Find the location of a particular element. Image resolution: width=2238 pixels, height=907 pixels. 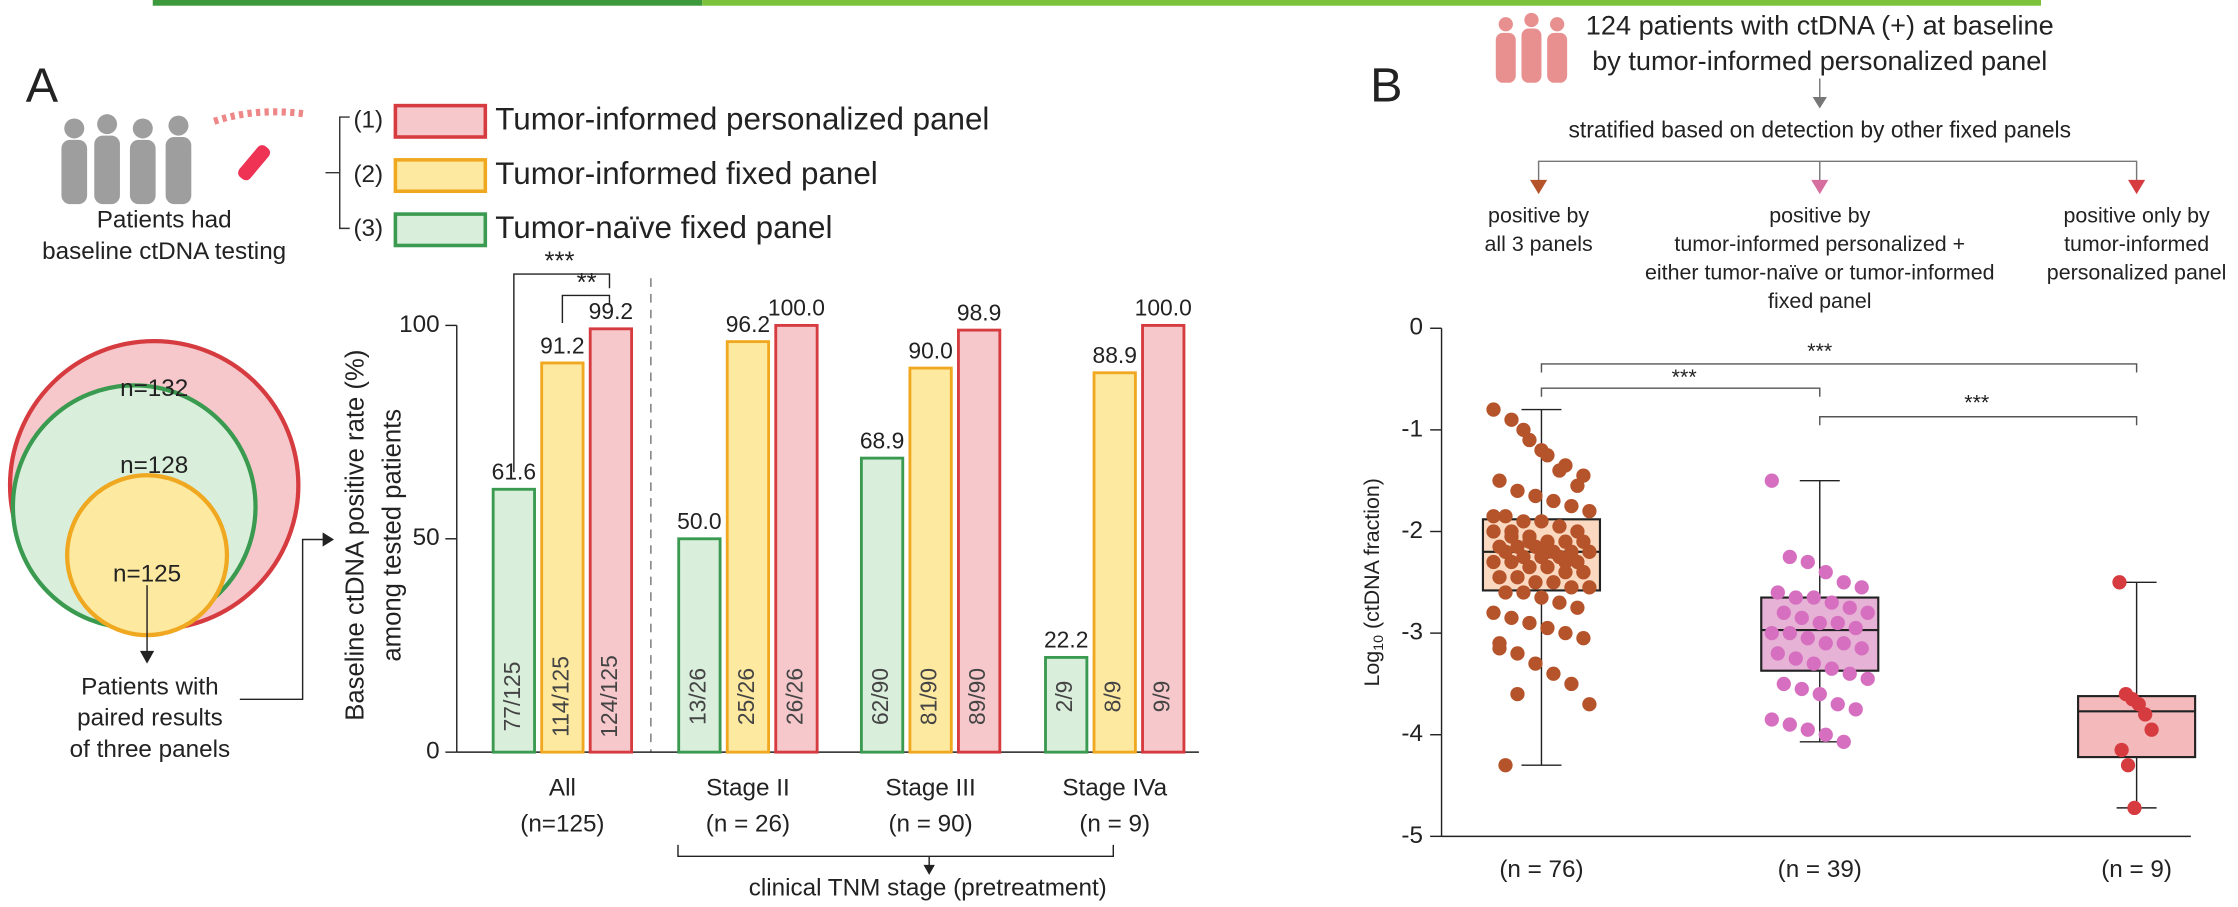

legend-swatch is located at coordinates (440, 176).